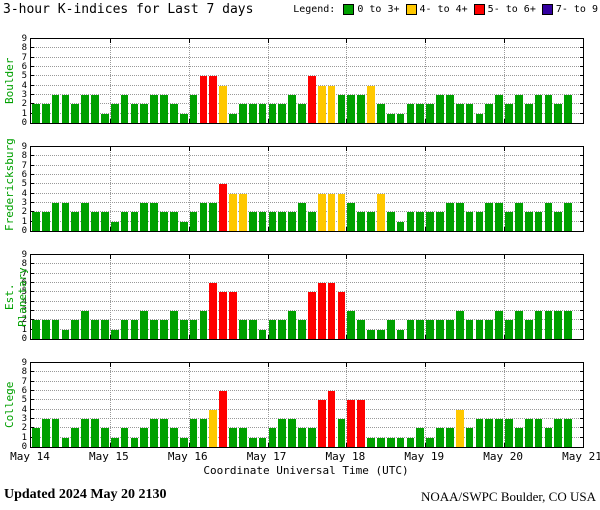 The height and width of the screenshot is (510, 600). Describe the element at coordinates (503, 456) in the screenshot. I see `x-tick-label: May 20` at that location.